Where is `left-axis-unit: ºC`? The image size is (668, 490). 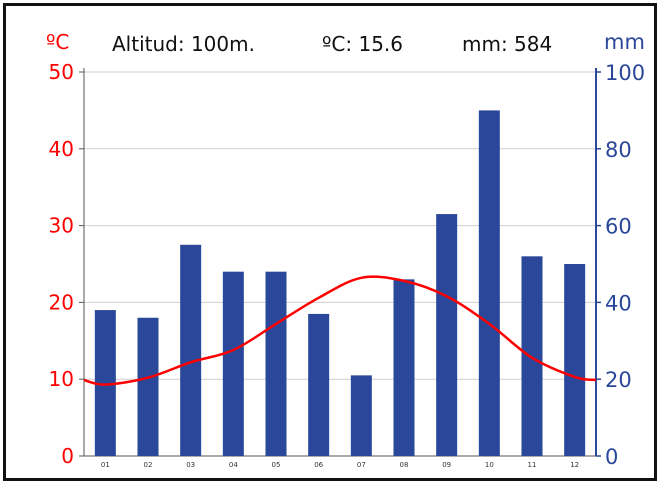 left-axis-unit: ºC is located at coordinates (58, 42).